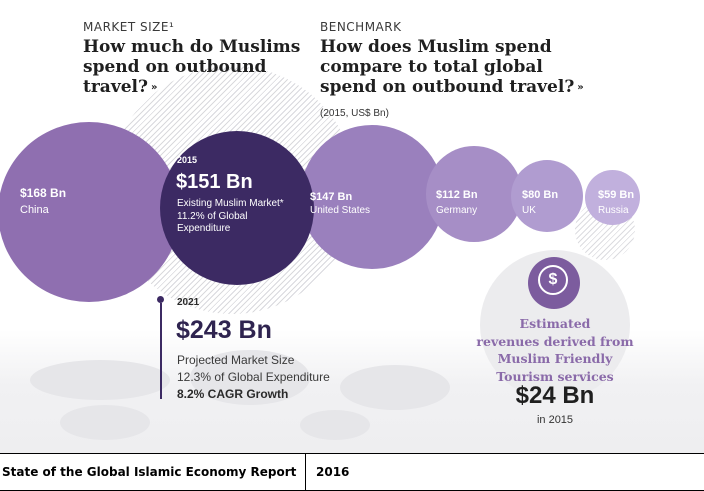 The image size is (704, 491). What do you see at coordinates (372, 197) in the screenshot?
I see `united-states-bubble` at bounding box center [372, 197].